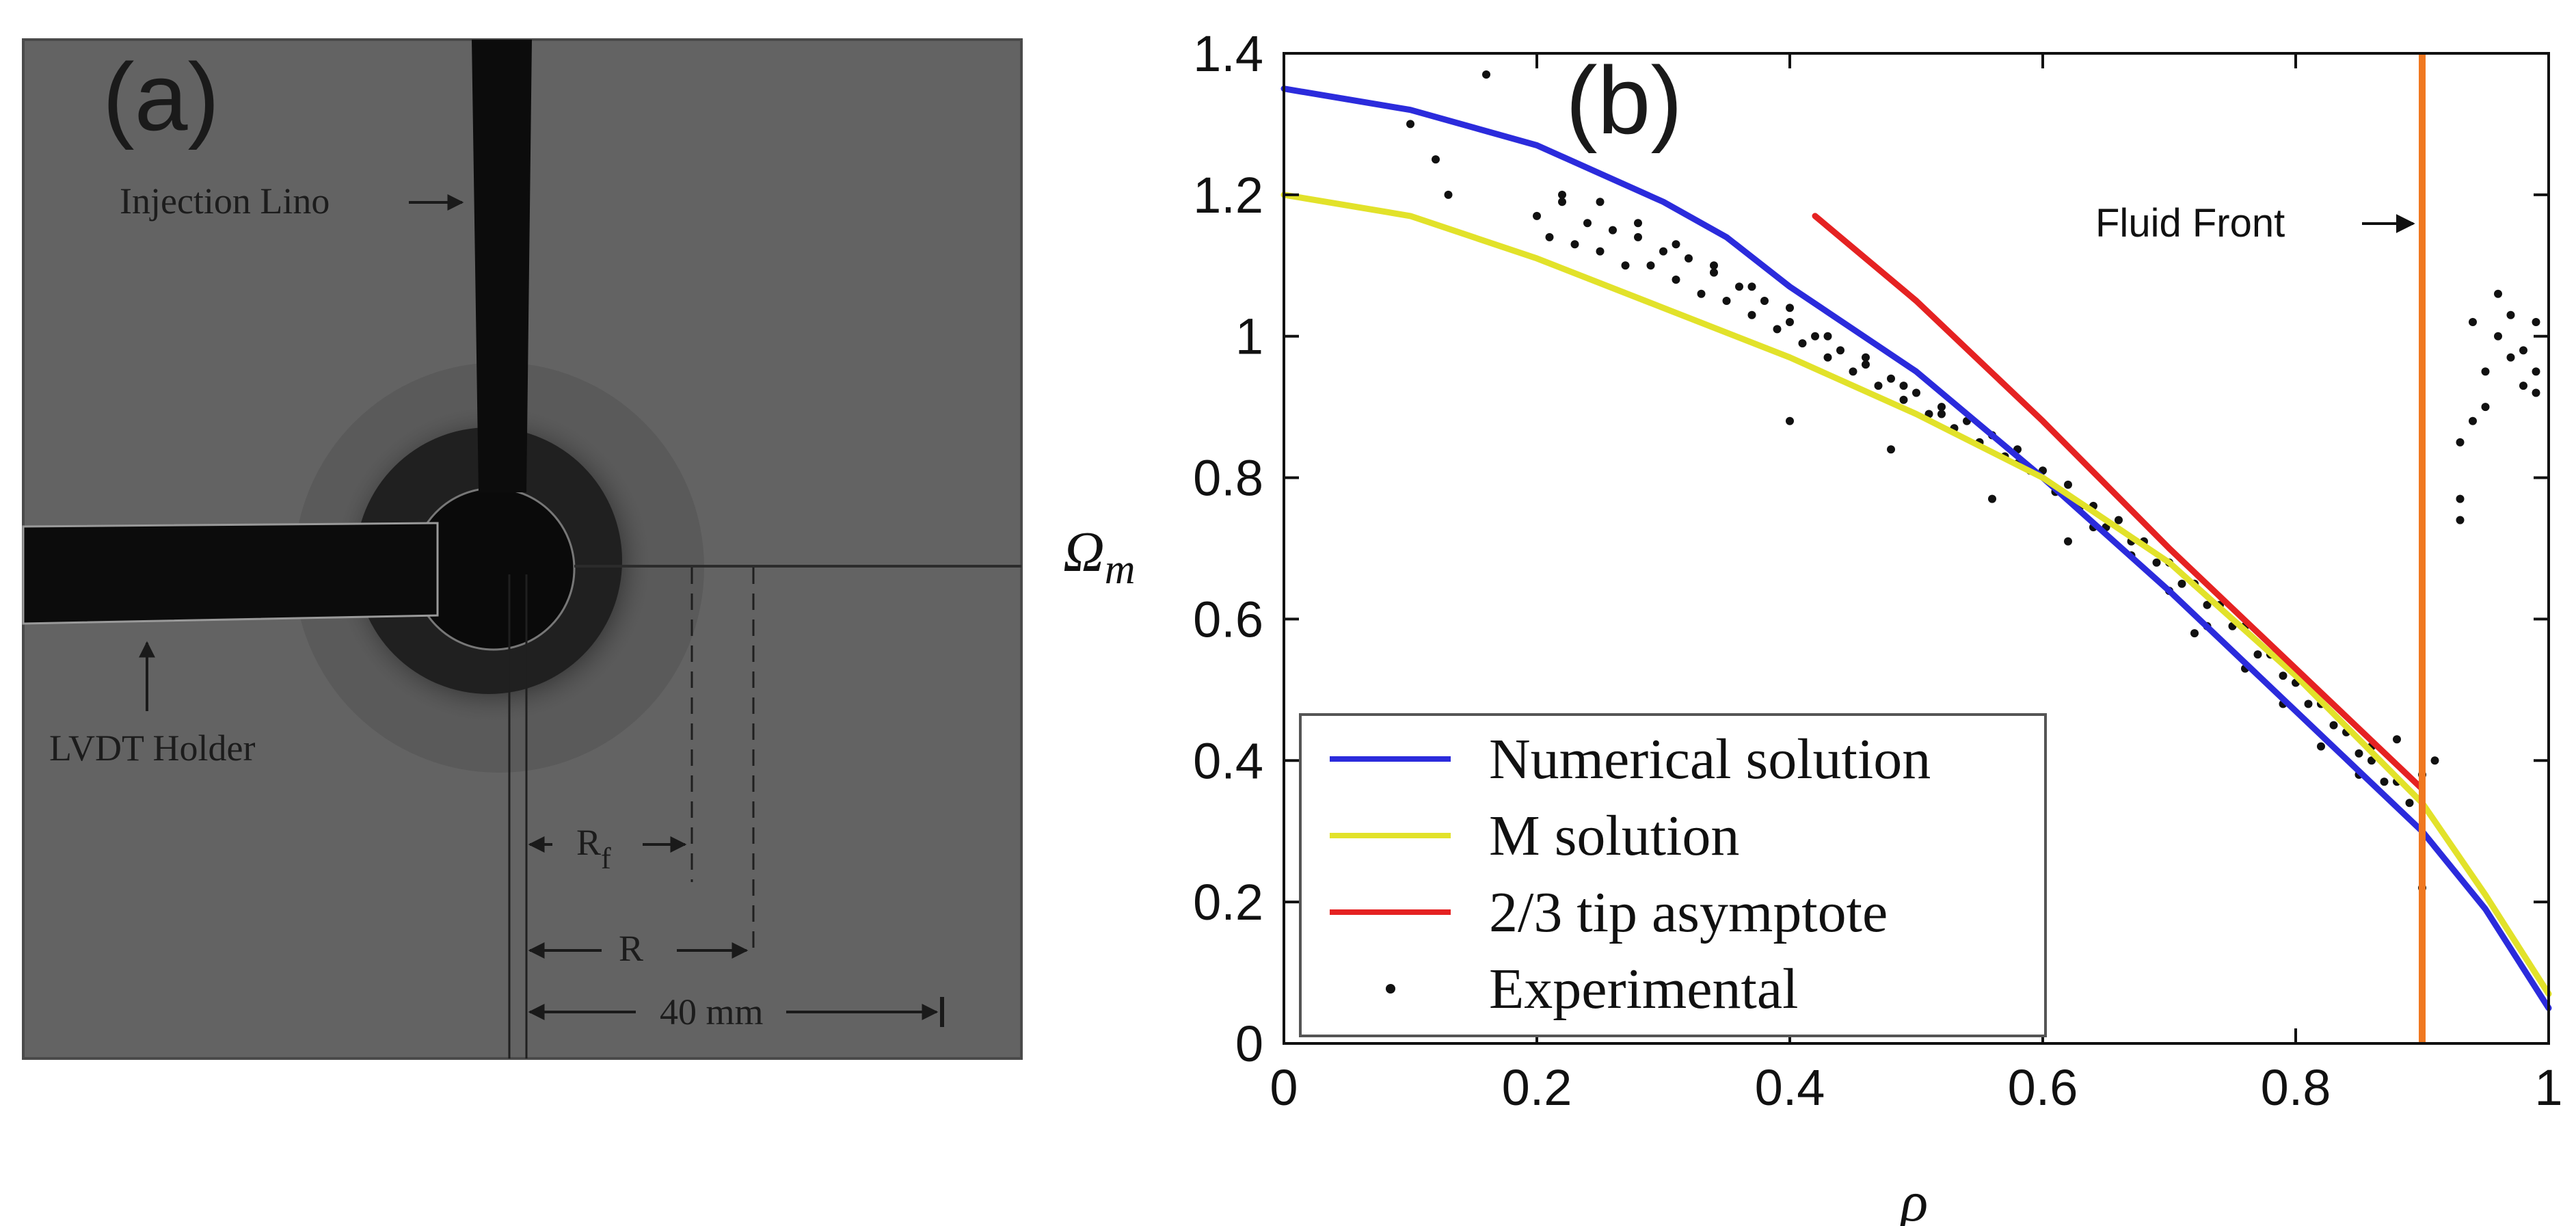 This screenshot has height=1226, width=2576. What do you see at coordinates (593, 848) in the screenshot?
I see `rf-label: Rf` at bounding box center [593, 848].